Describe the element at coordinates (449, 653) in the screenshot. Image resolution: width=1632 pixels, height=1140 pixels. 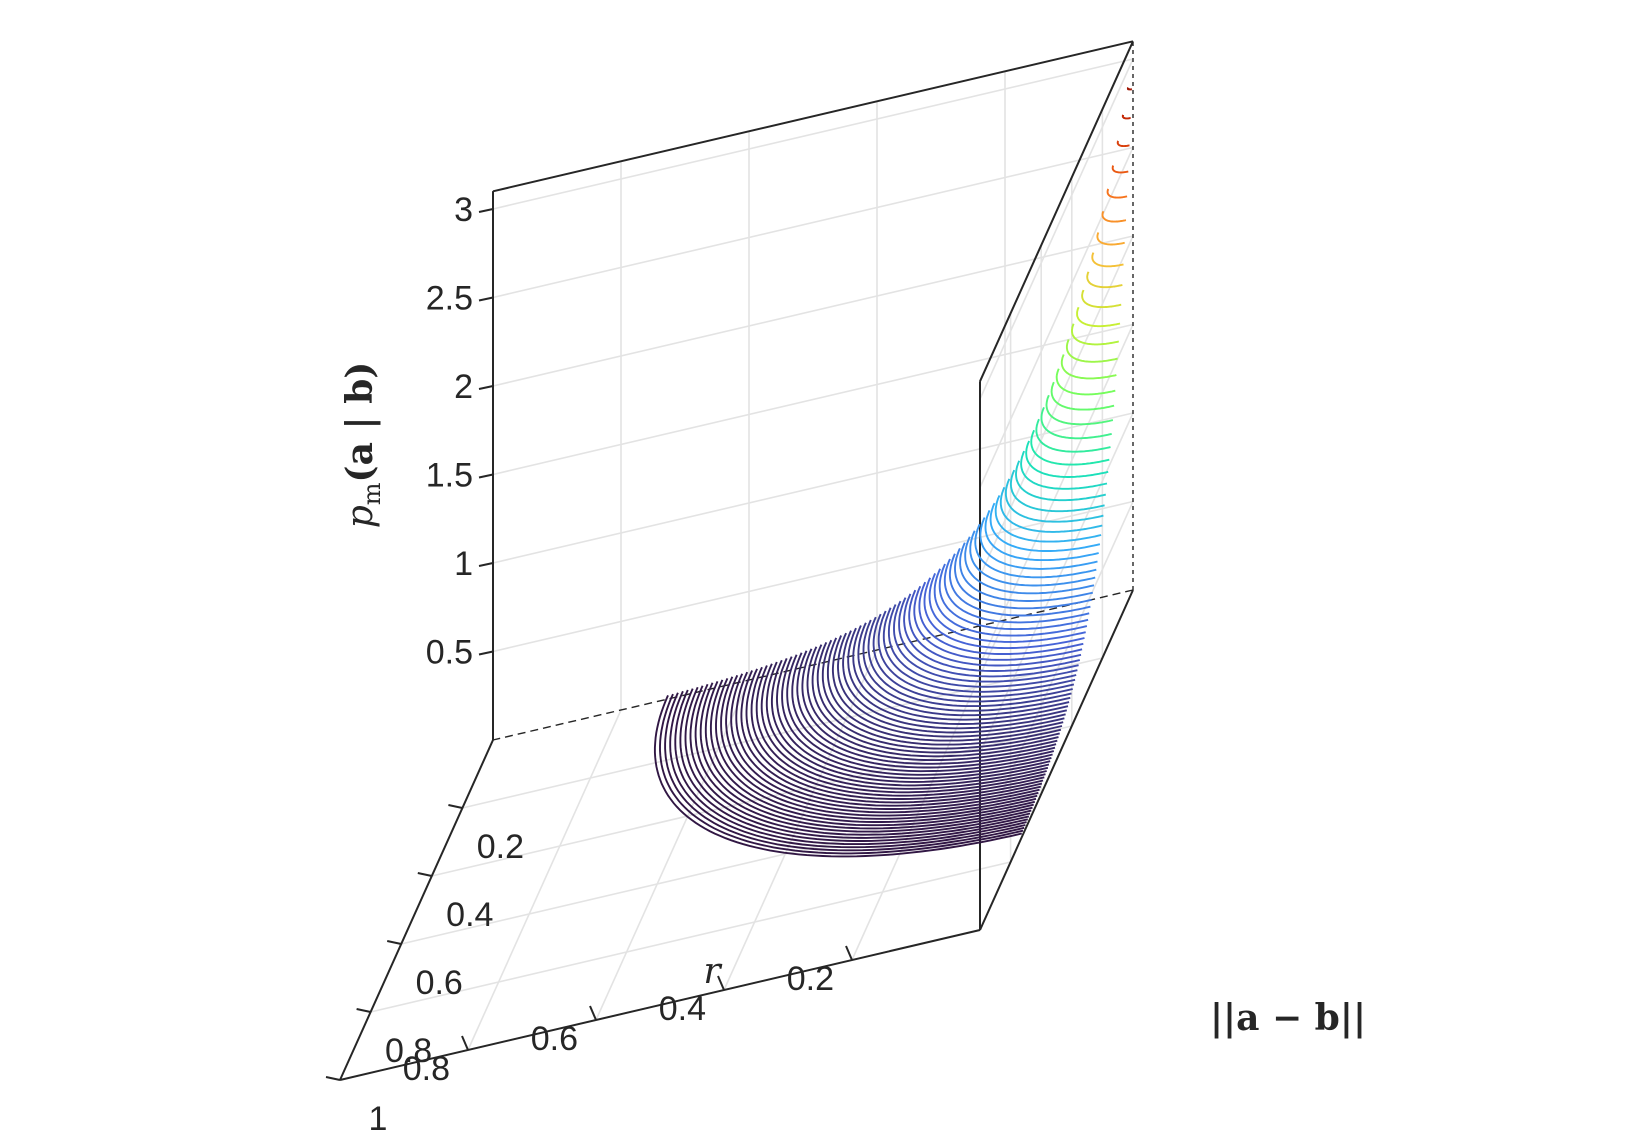
I see `z-tick-label: 0.5` at that location.